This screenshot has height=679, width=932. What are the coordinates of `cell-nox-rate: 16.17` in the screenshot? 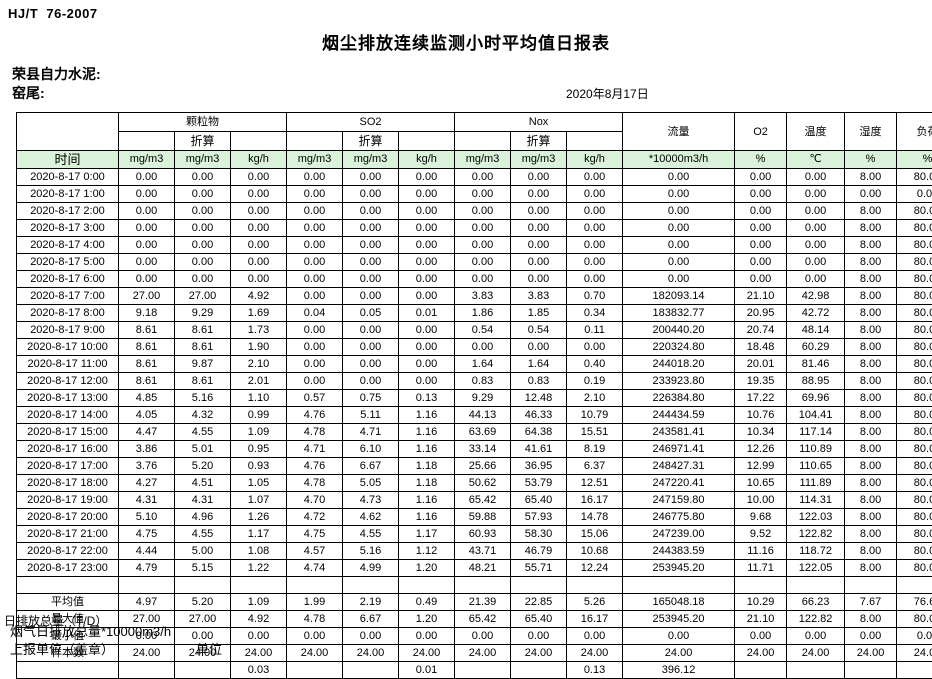 It's located at (595, 500).